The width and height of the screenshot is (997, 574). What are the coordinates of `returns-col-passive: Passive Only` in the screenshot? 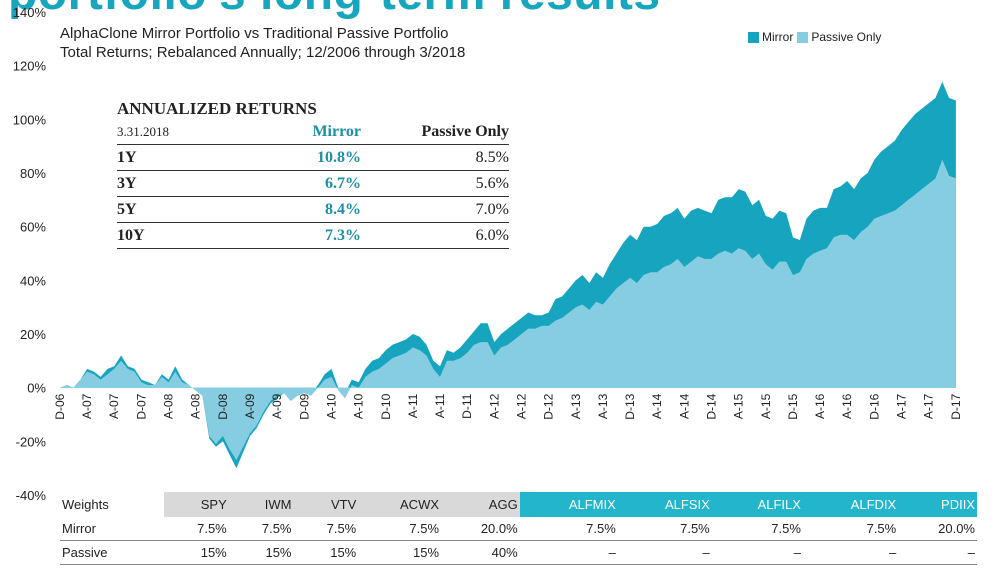 It's located at (465, 131).